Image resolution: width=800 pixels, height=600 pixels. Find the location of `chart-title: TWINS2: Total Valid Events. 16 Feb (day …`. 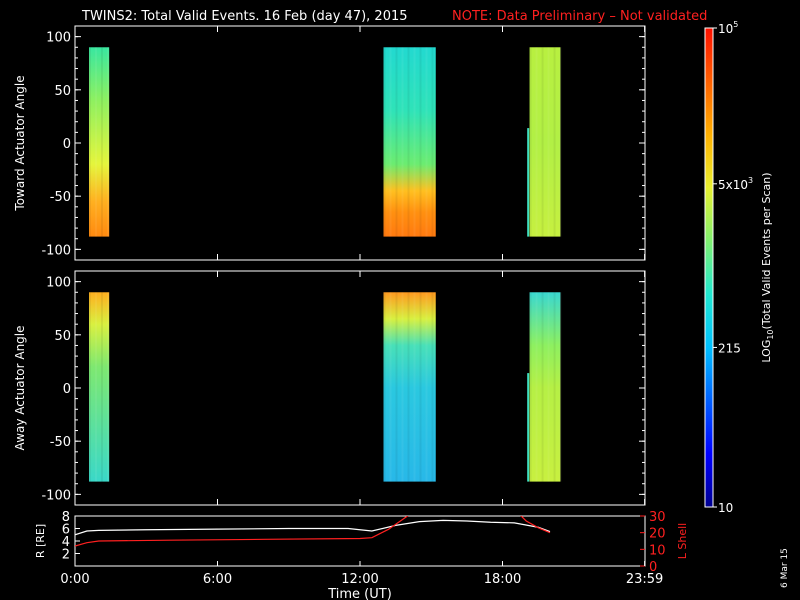

chart-title: TWINS2: Total Valid Events. 16 Feb (day … is located at coordinates (244, 16).